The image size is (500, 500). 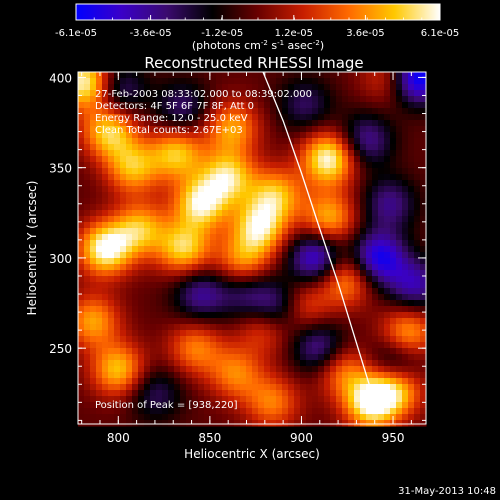 What do you see at coordinates (60, 78) in the screenshot?
I see `y-tick-label: 400` at bounding box center [60, 78].